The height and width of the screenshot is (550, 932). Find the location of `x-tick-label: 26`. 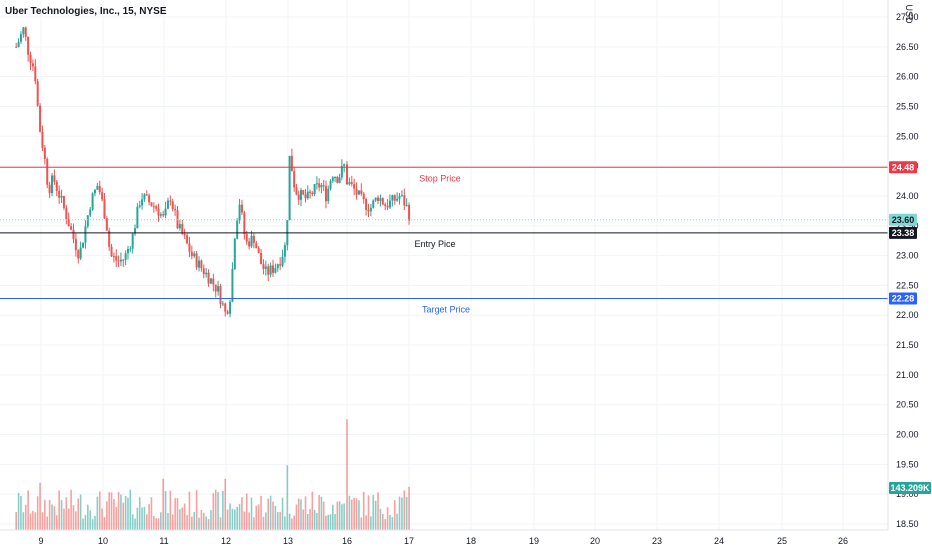

x-tick-label: 26 is located at coordinates (843, 541).